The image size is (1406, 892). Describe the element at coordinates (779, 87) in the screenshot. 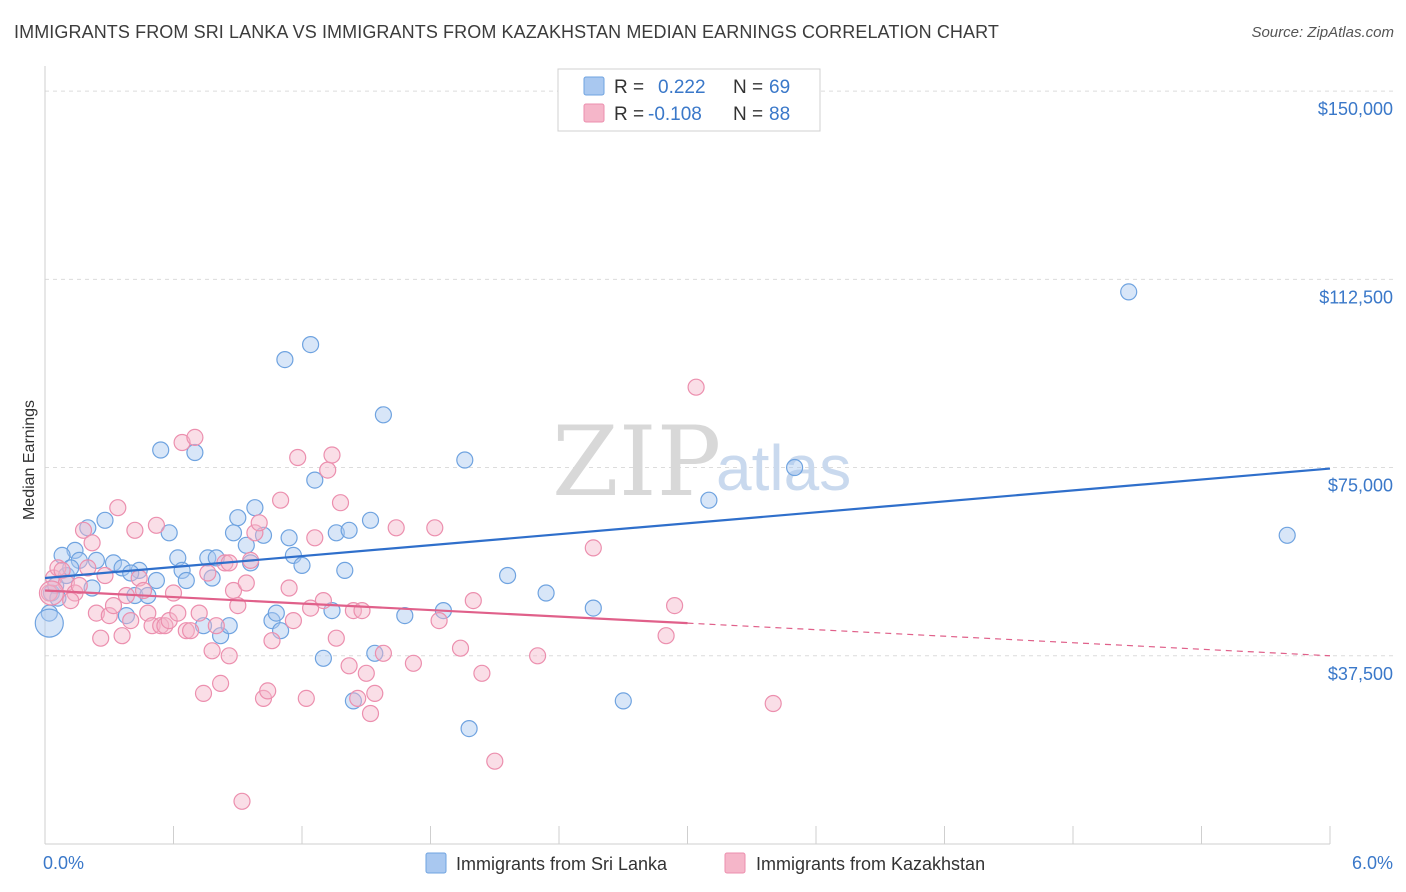

I see `legend-n-value-1: 69` at that location.